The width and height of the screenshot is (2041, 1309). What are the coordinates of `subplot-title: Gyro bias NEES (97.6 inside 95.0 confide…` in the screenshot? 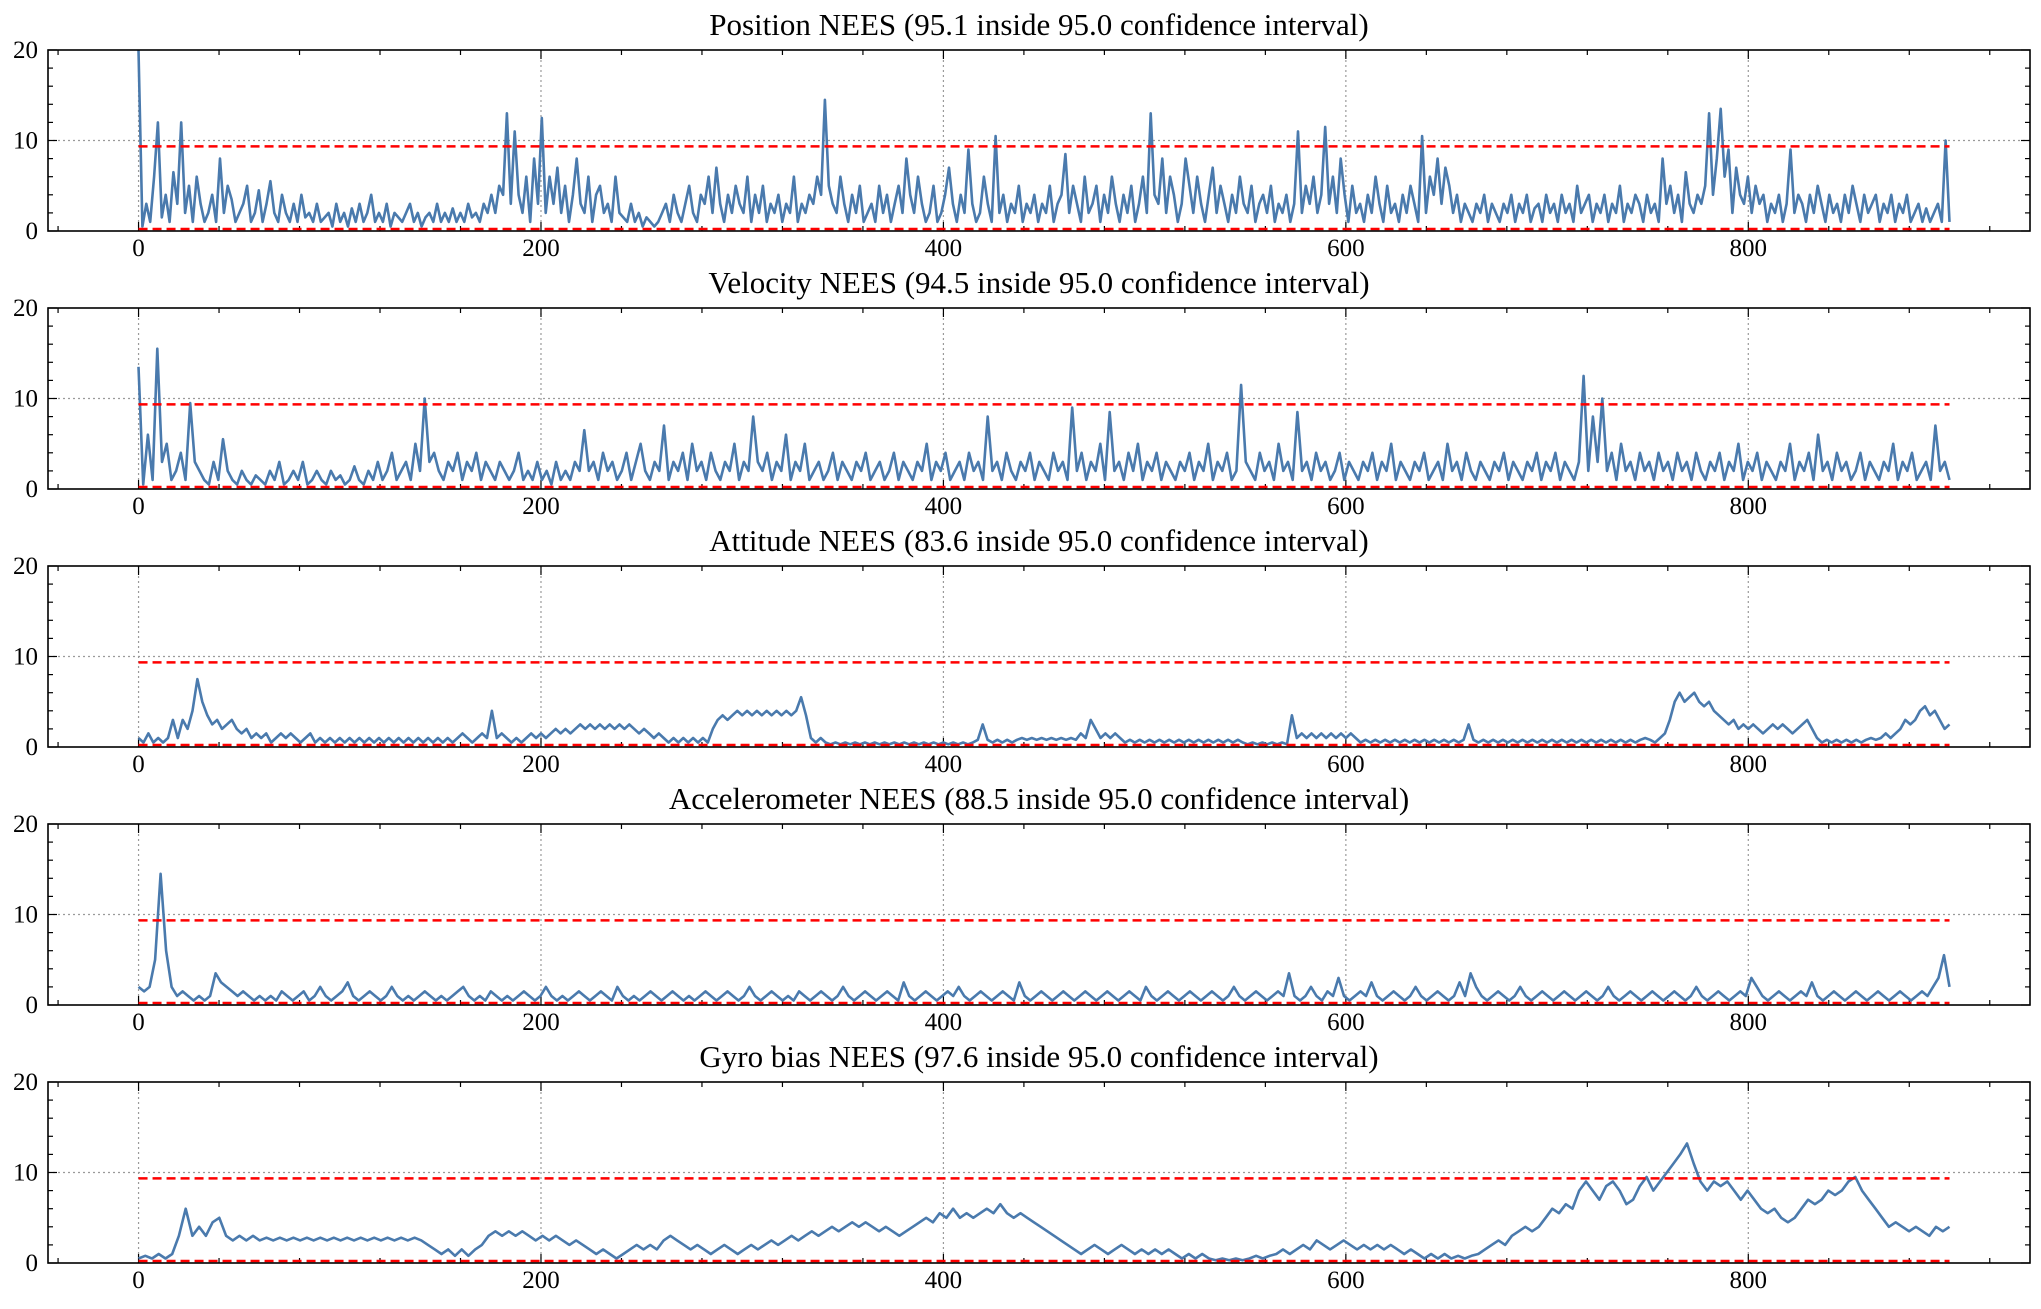 It's located at (1038, 1056).